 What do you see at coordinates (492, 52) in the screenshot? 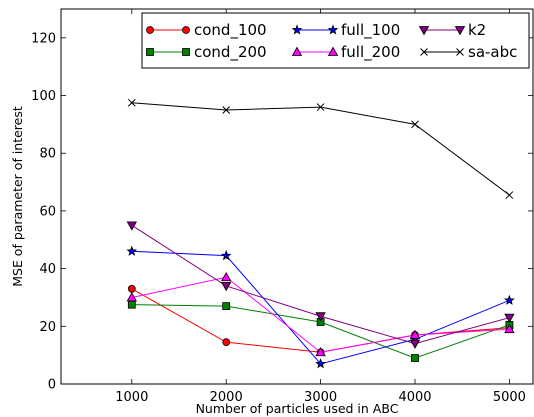
I see `legend-label: sa-abc` at bounding box center [492, 52].